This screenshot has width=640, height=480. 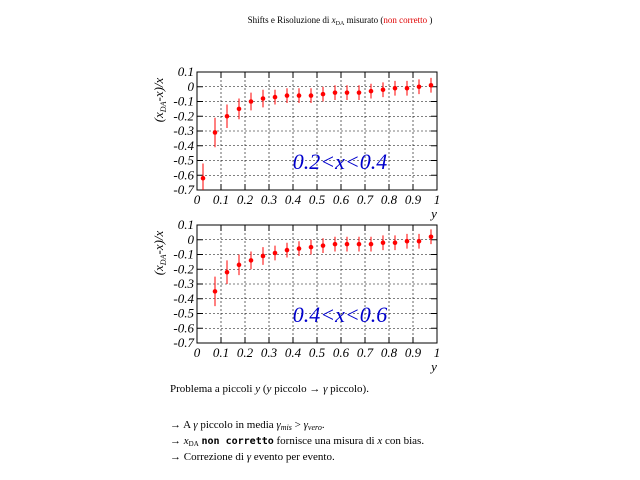 What do you see at coordinates (293, 457) in the screenshot?
I see `note-part: evento per evento.` at bounding box center [293, 457].